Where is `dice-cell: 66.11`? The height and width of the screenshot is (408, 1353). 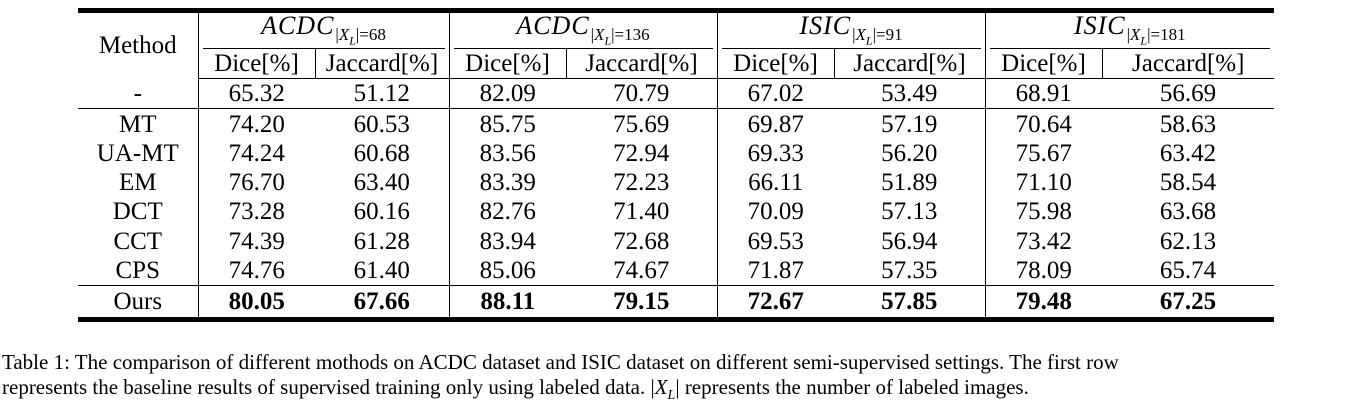 dice-cell: 66.11 is located at coordinates (776, 183).